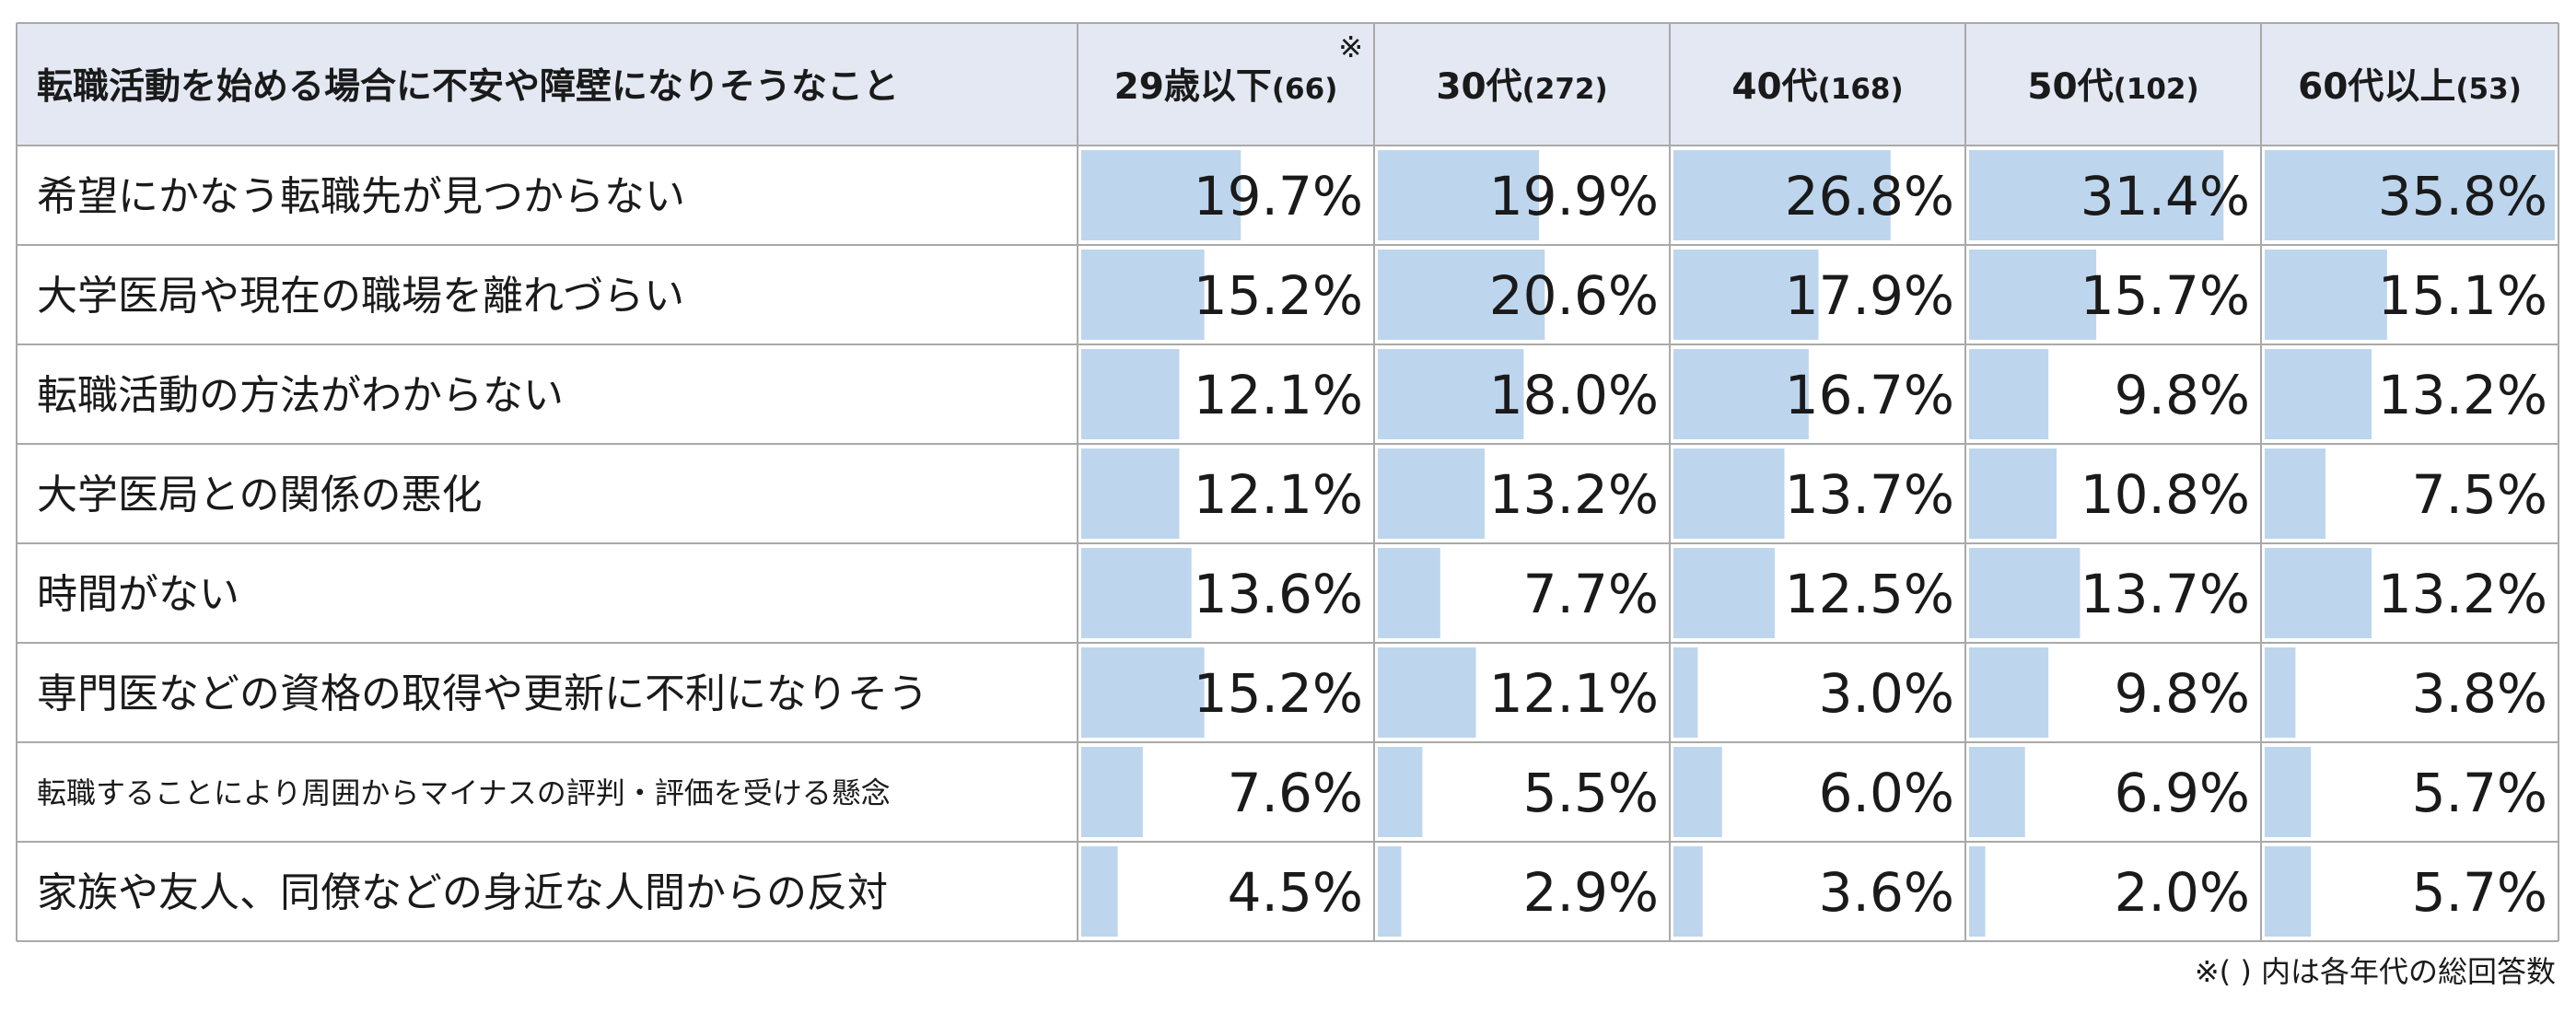 Image resolution: width=2576 pixels, height=1025 pixels. What do you see at coordinates (2165, 196) in the screenshot?
I see `value-label: 31.4%` at bounding box center [2165, 196].